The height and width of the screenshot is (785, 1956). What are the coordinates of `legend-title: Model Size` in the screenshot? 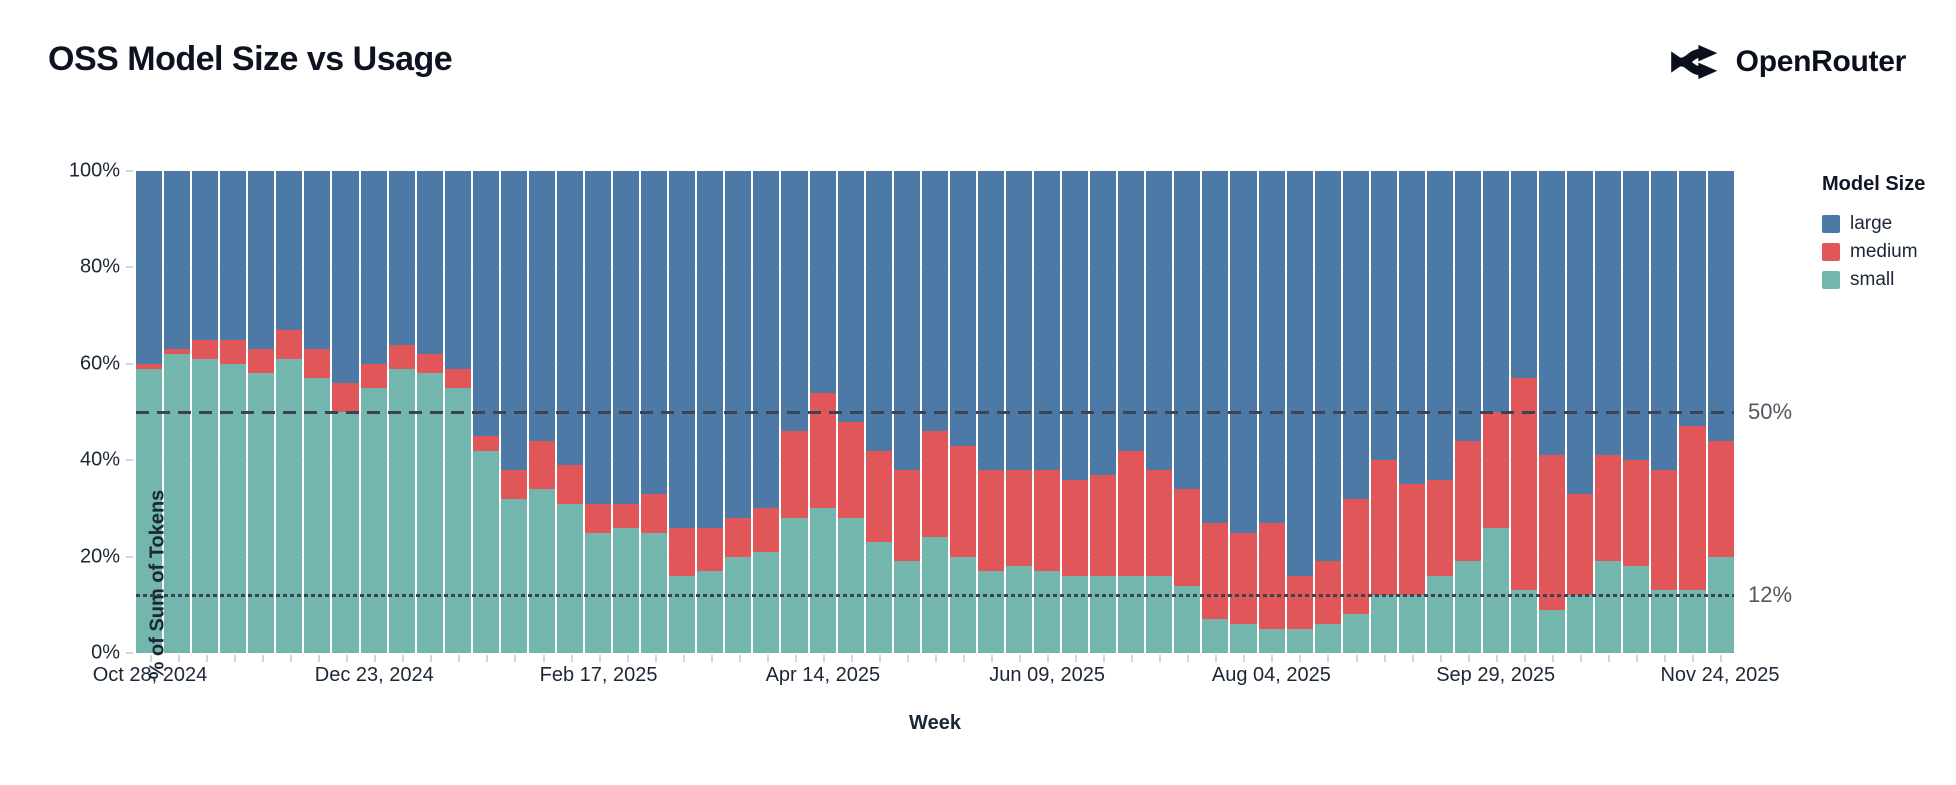 It's located at (1874, 184).